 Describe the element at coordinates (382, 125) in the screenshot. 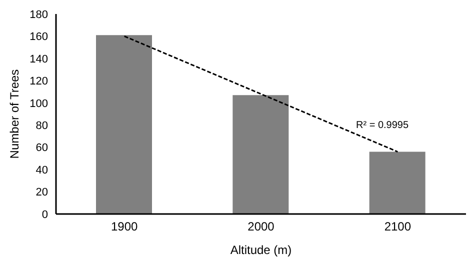

I see `annotation: R² = 0.9995` at that location.